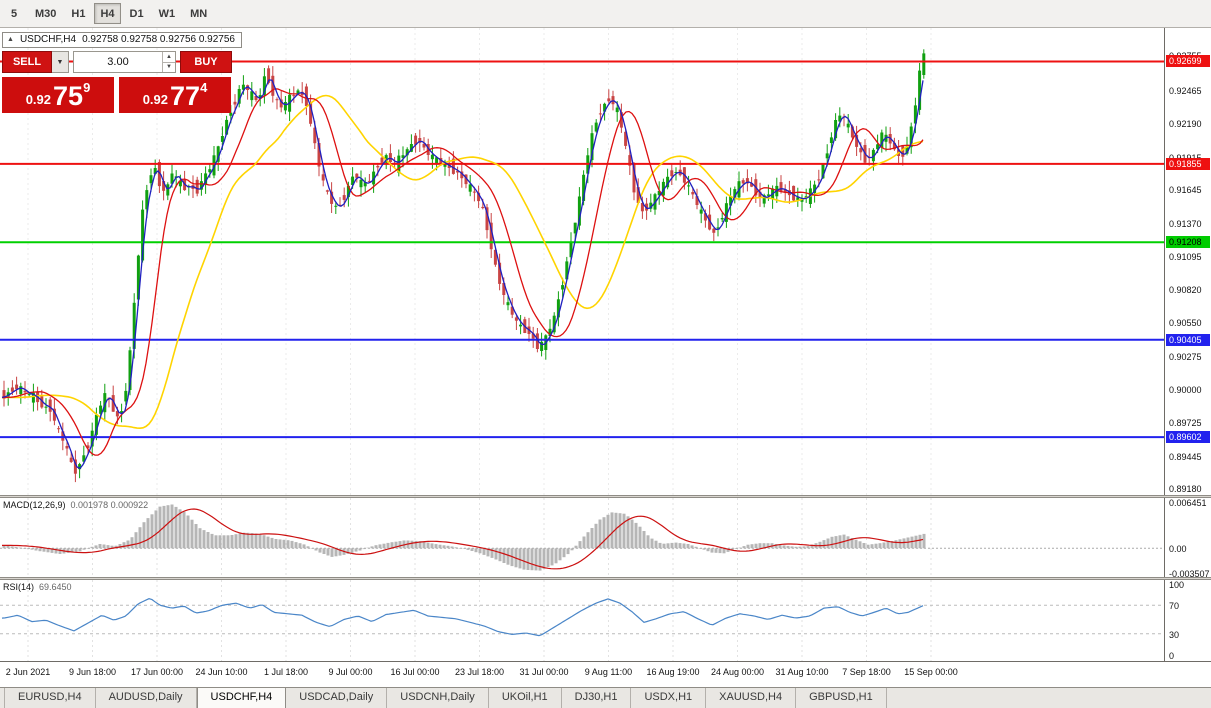 Image resolution: width=1211 pixels, height=708 pixels. Describe the element at coordinates (169, 57) in the screenshot. I see `volume-up-arrow-icon: ▲` at that location.